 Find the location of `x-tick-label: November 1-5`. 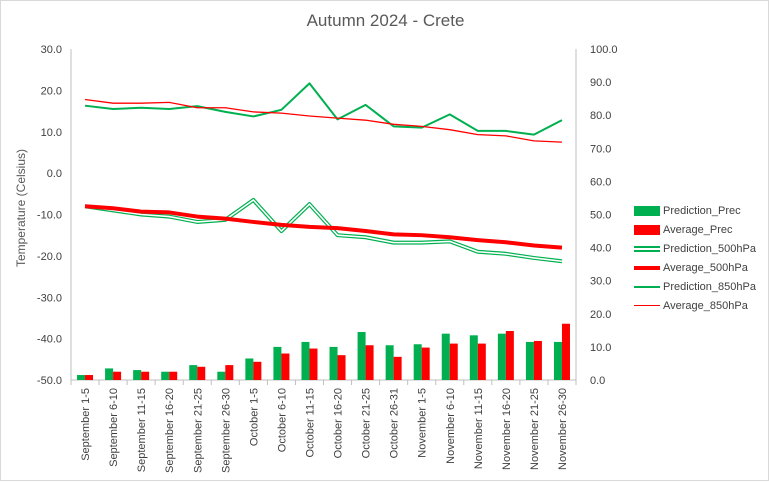

x-tick-label: November 1-5 is located at coordinates (423, 423).